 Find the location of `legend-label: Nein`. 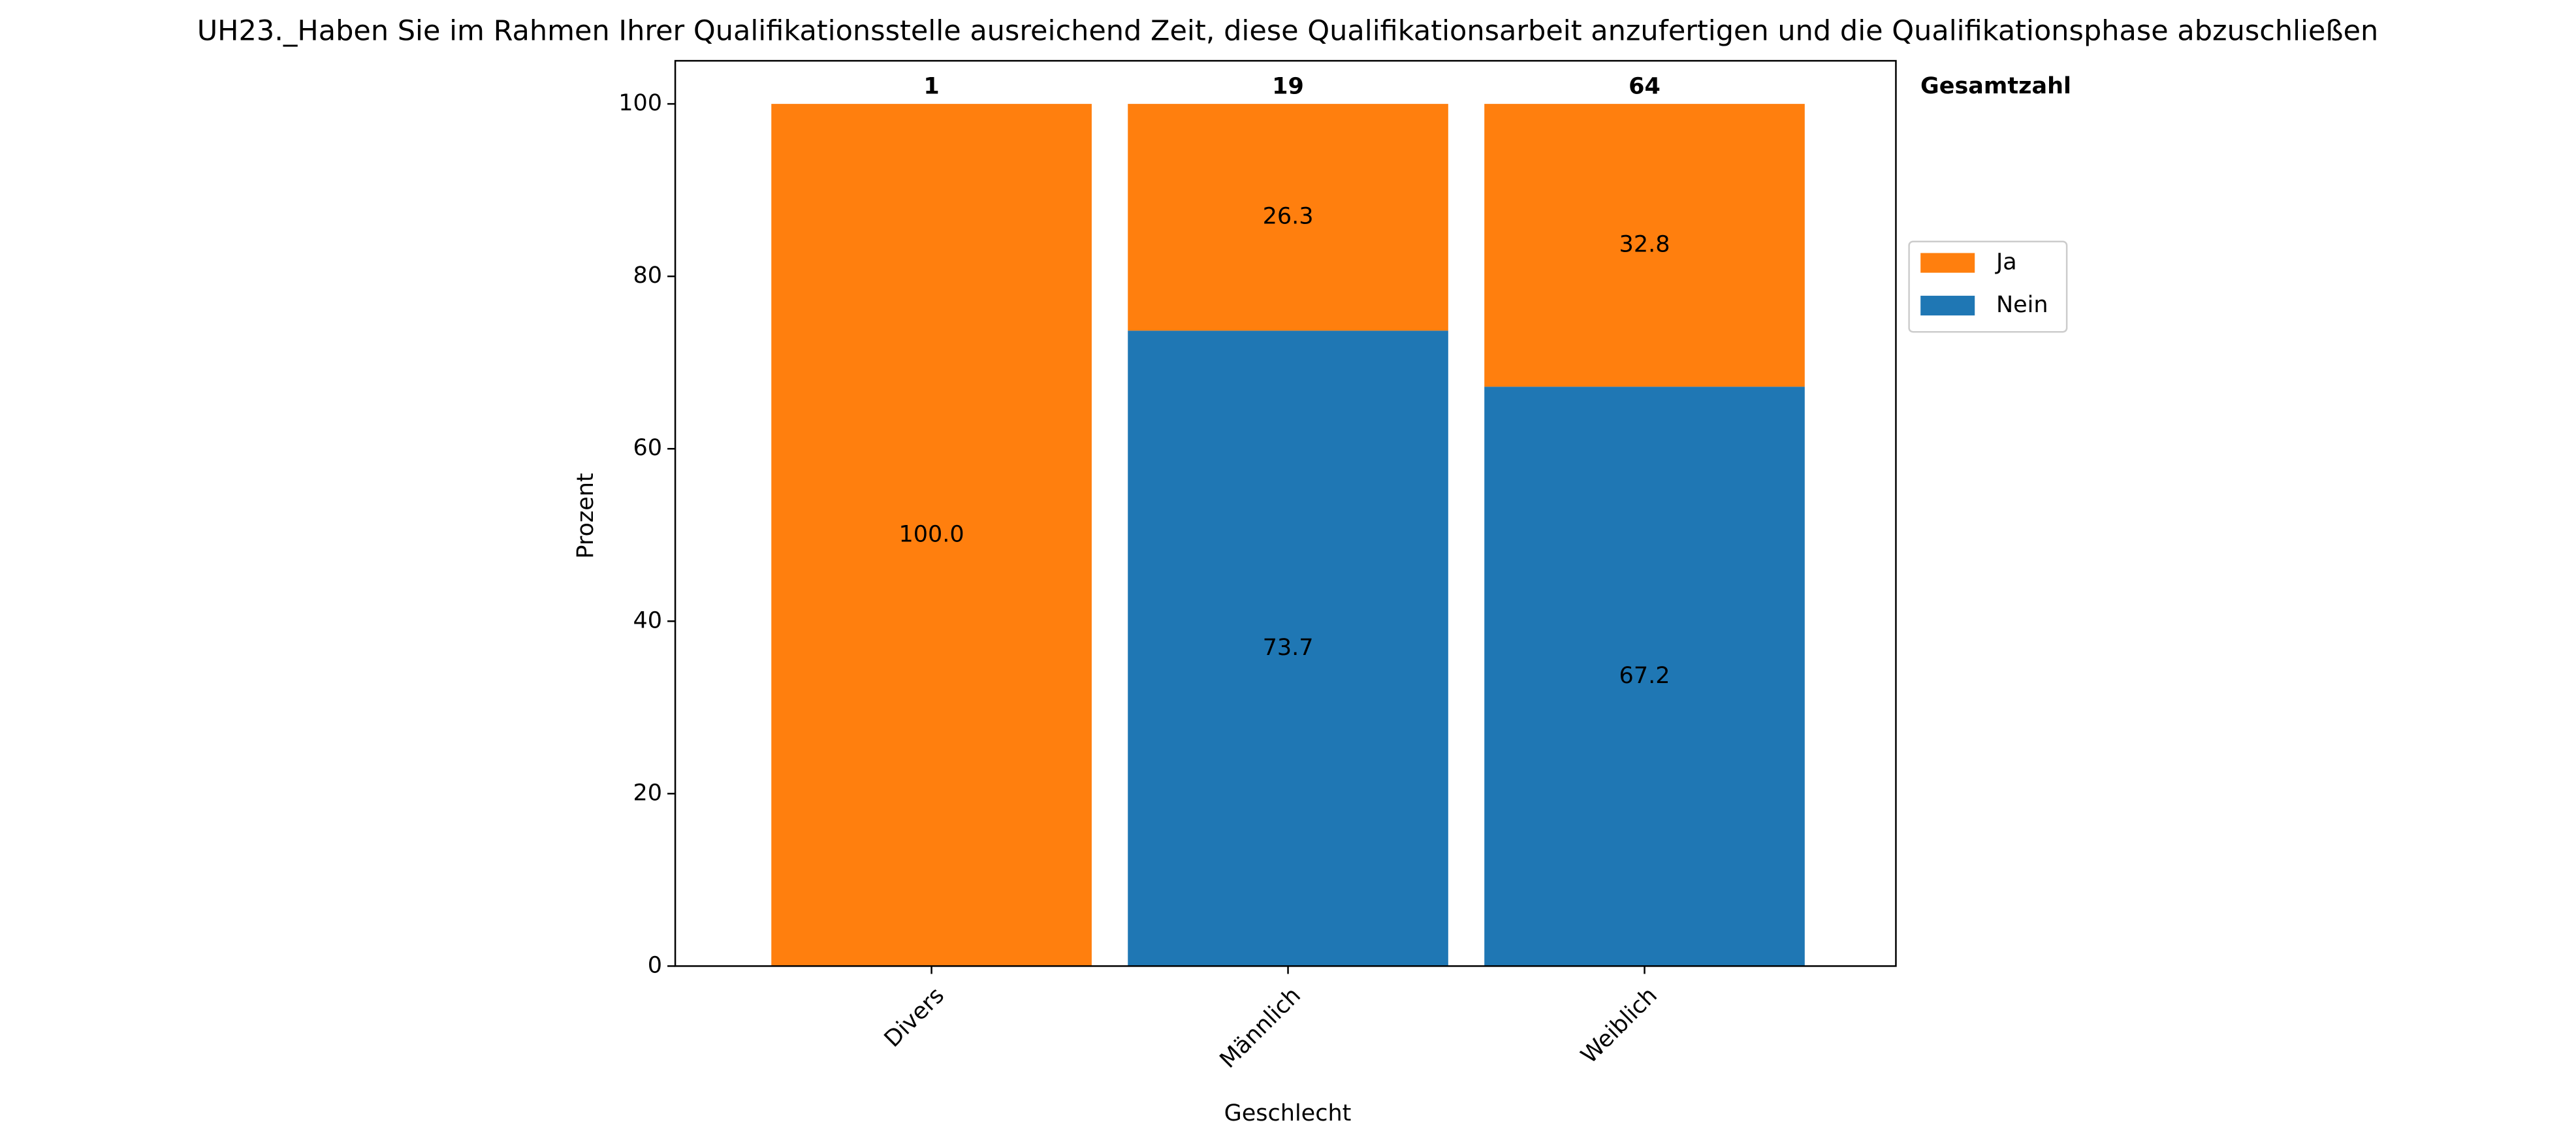

legend-label: Nein is located at coordinates (2022, 305).